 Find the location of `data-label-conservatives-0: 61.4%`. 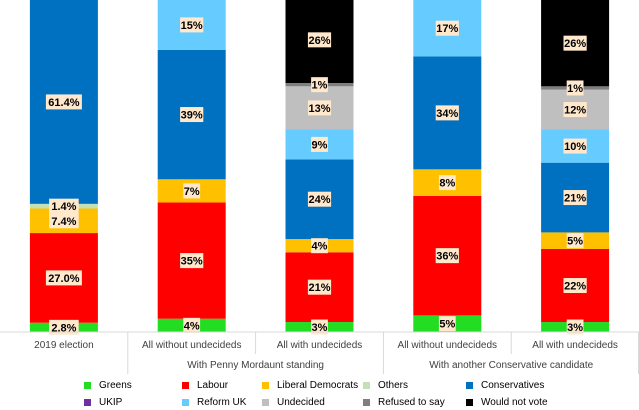

data-label-conservatives-0: 61.4% is located at coordinates (63, 102).